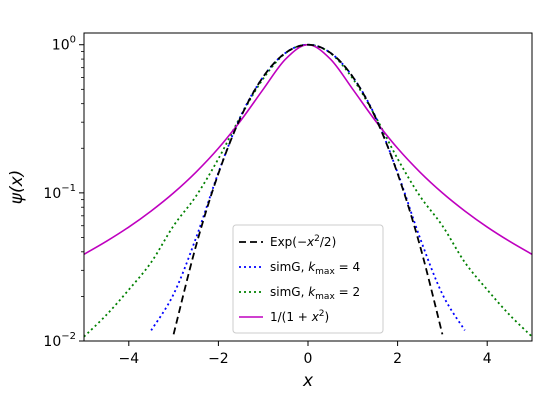  I want to click on y-tick-label: 10⁰, so click(64, 44).